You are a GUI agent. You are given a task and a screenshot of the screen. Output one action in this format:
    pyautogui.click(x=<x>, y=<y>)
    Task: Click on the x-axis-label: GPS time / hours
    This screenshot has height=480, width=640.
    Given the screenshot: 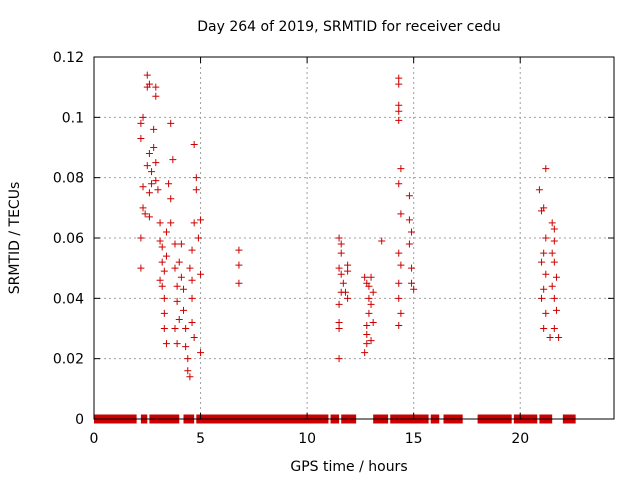 What is the action you would take?
    pyautogui.click(x=348, y=467)
    